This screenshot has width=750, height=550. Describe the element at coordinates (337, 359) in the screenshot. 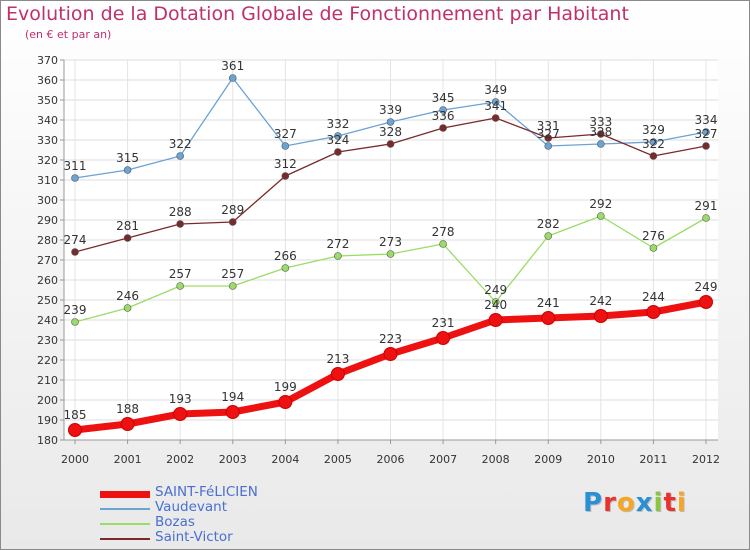

I see `data-label: 213` at that location.